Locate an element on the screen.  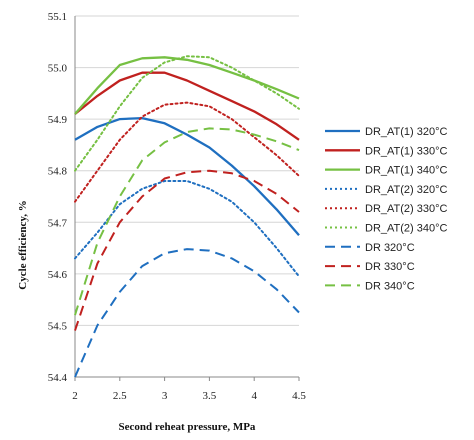
x-tick-label: 4.5 is located at coordinates (299, 396).